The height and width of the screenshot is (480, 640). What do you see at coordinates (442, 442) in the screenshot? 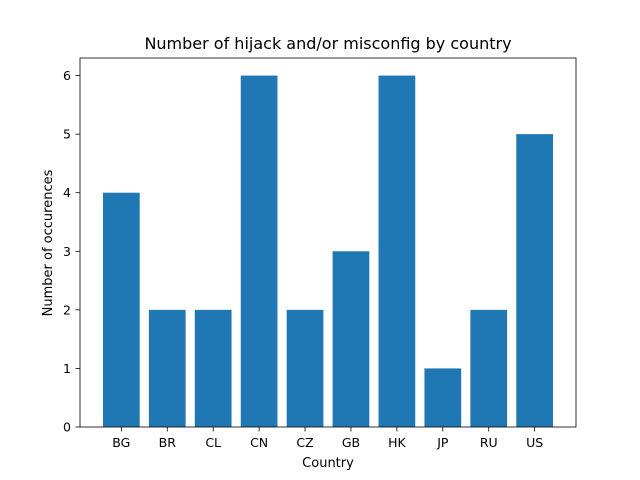
I see `x-tick-label: JP` at bounding box center [442, 442].